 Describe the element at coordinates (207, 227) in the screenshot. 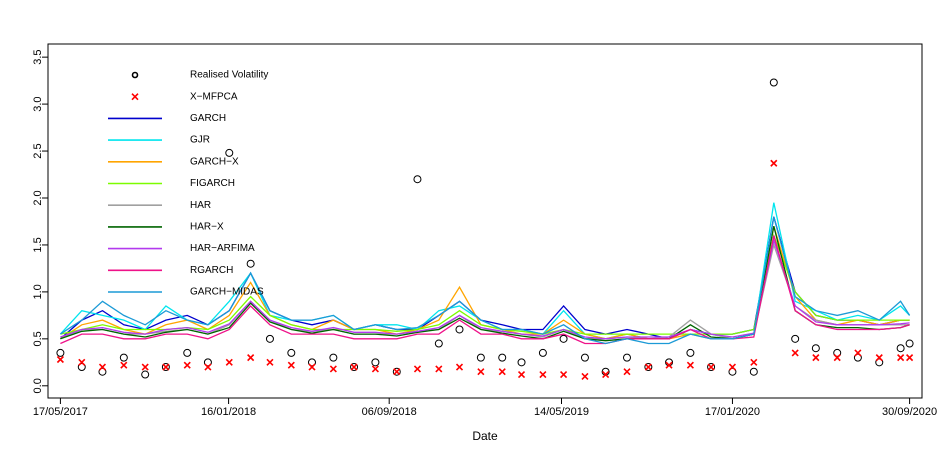

I see `legend-label: HAR−X` at that location.